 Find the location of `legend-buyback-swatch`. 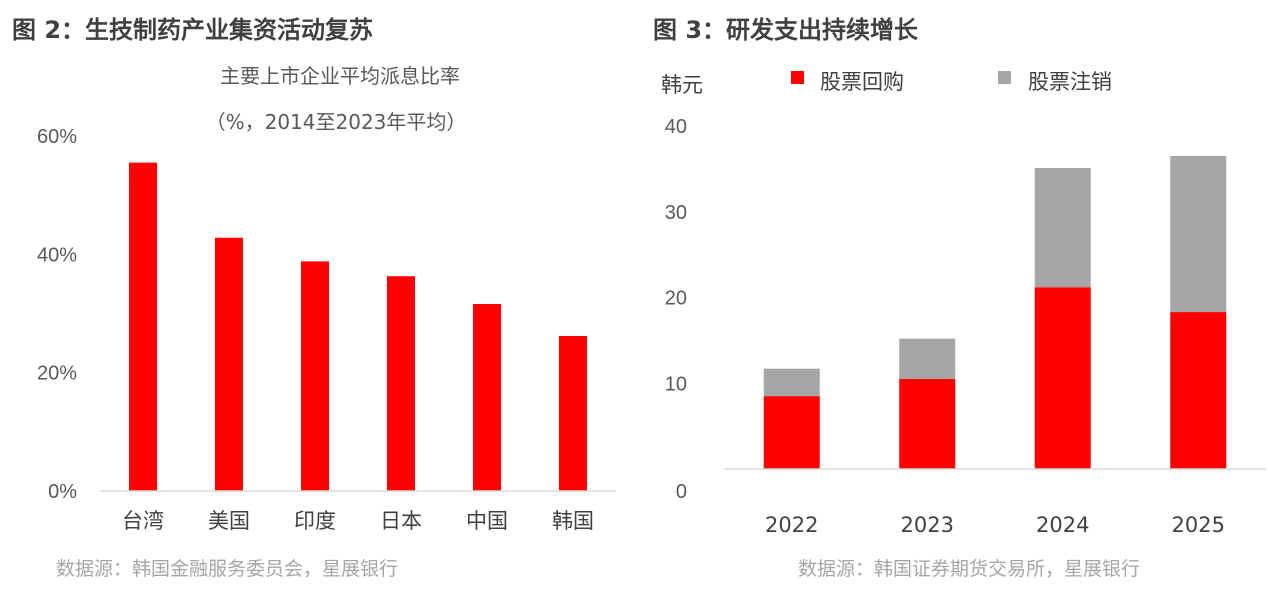

legend-buyback-swatch is located at coordinates (797, 77).